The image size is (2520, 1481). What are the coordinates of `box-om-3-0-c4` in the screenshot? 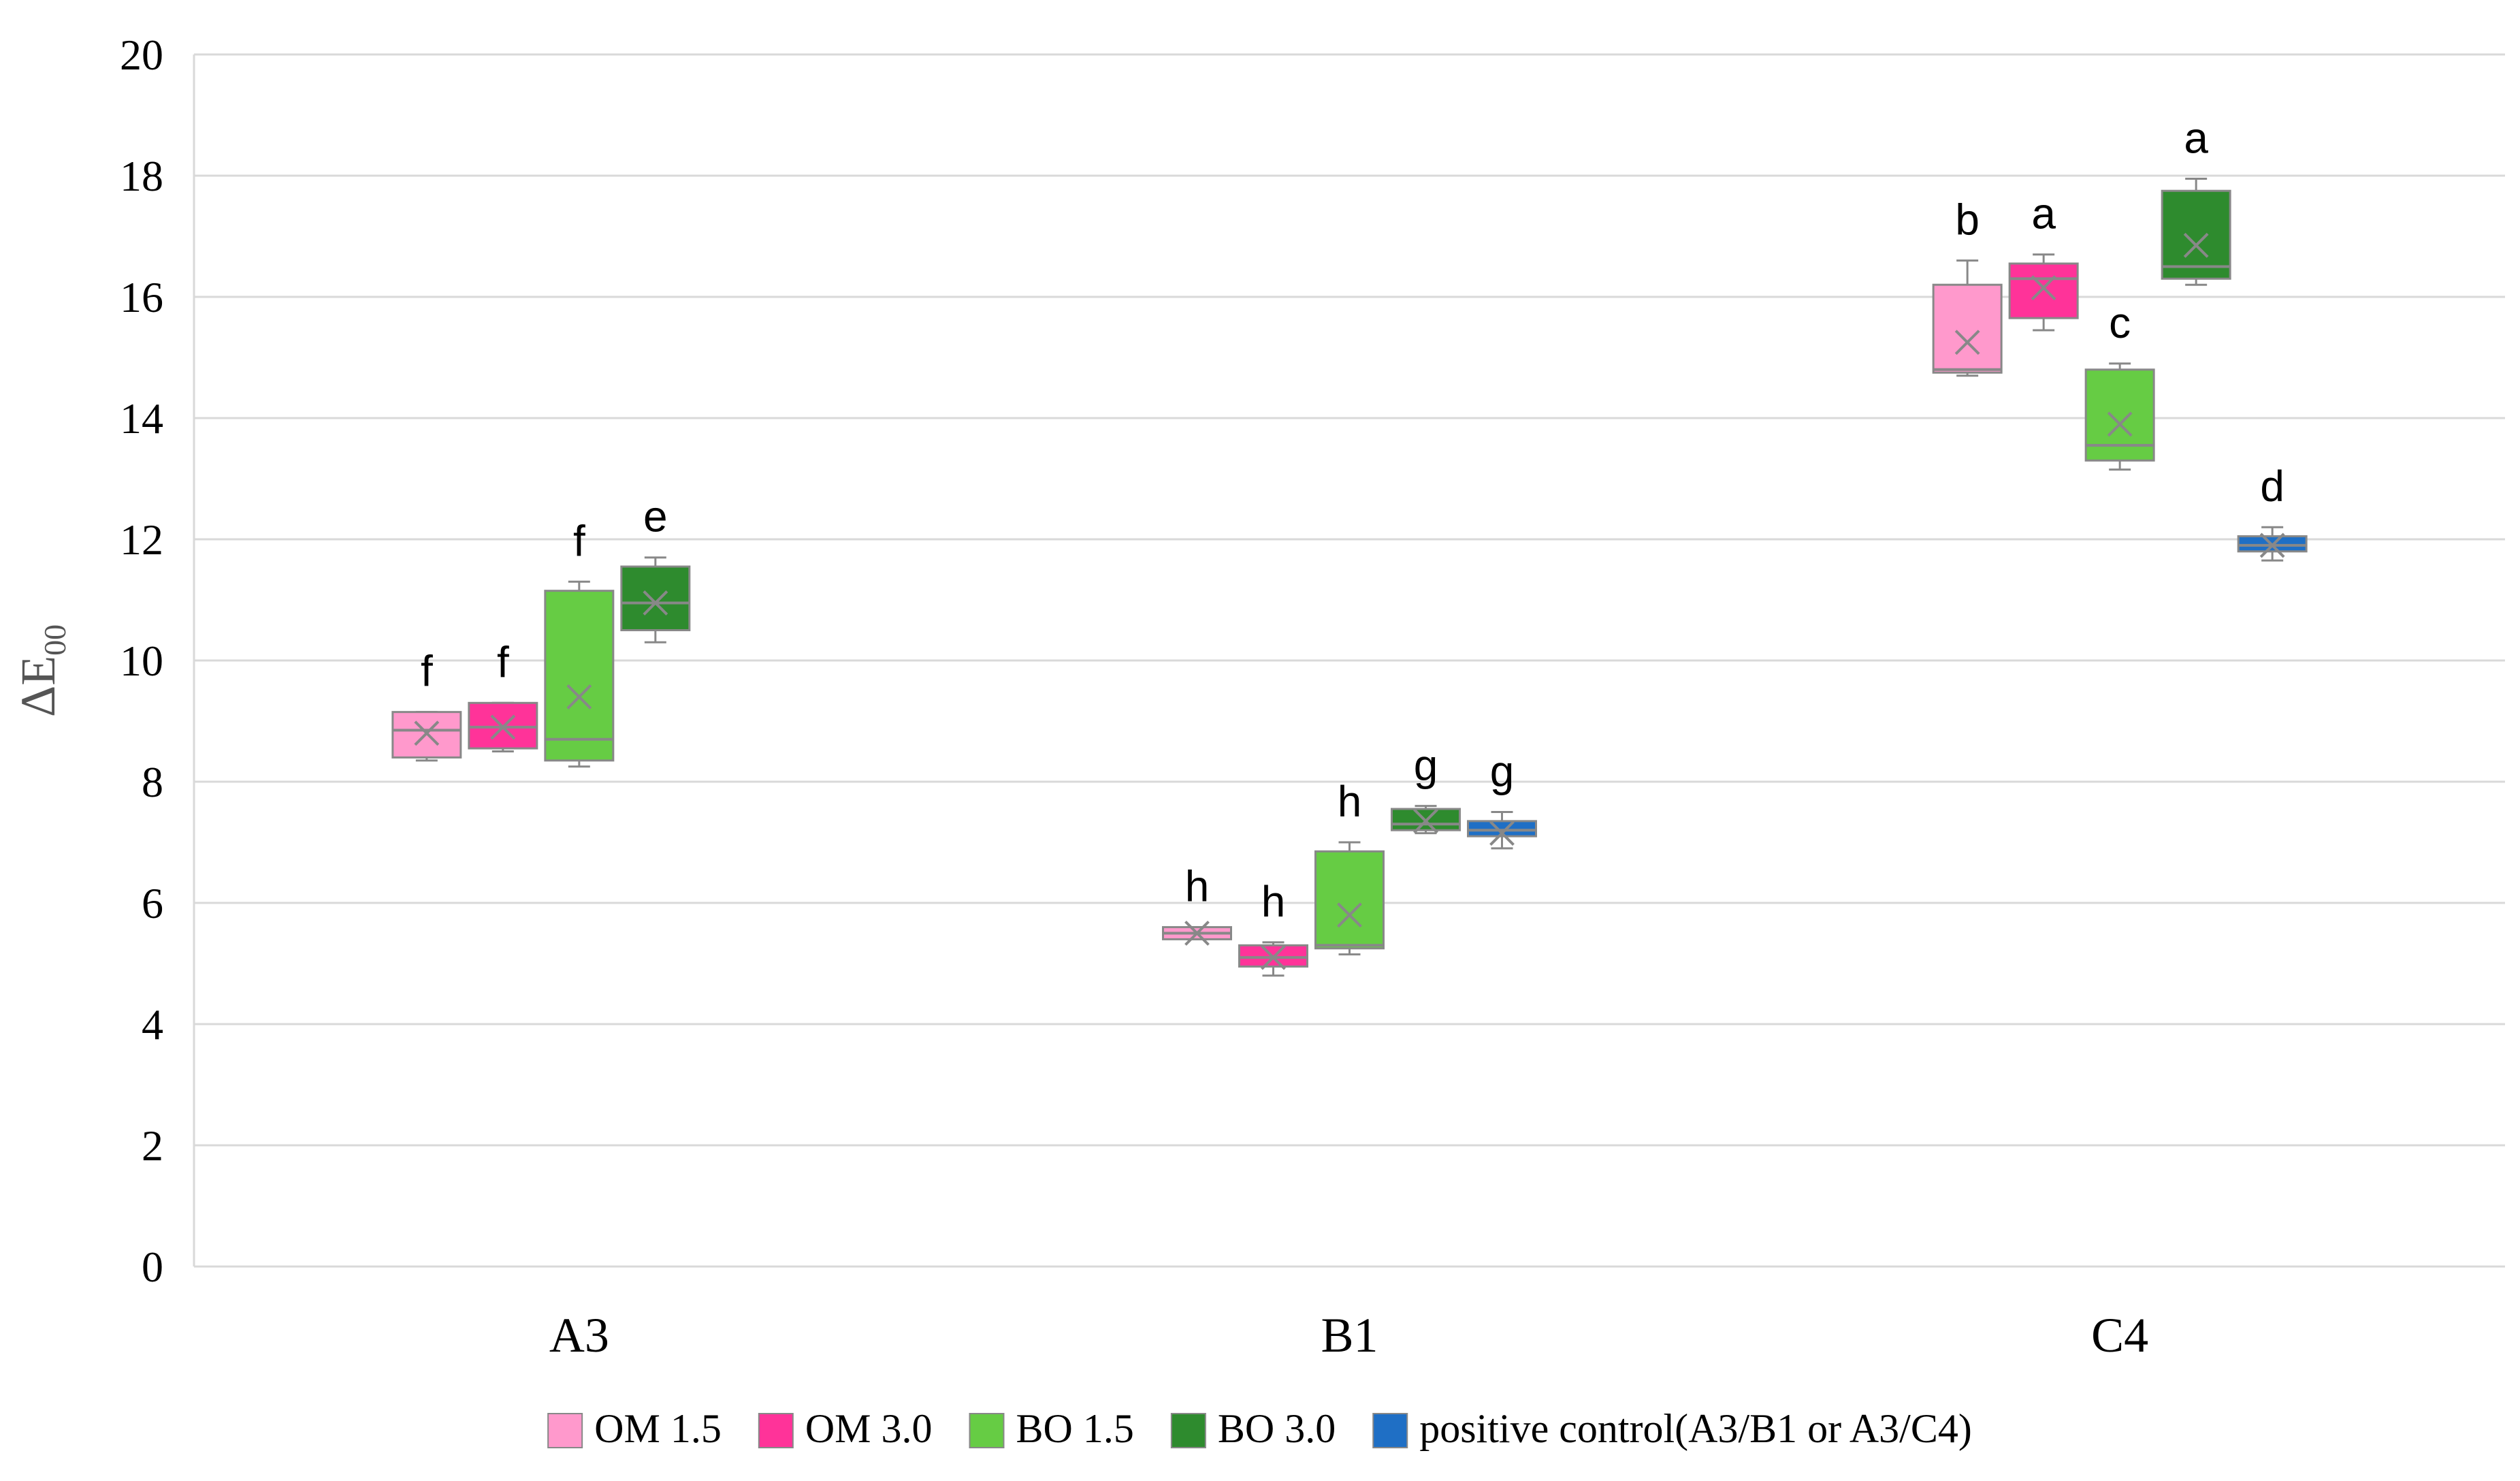 It's located at (2044, 292).